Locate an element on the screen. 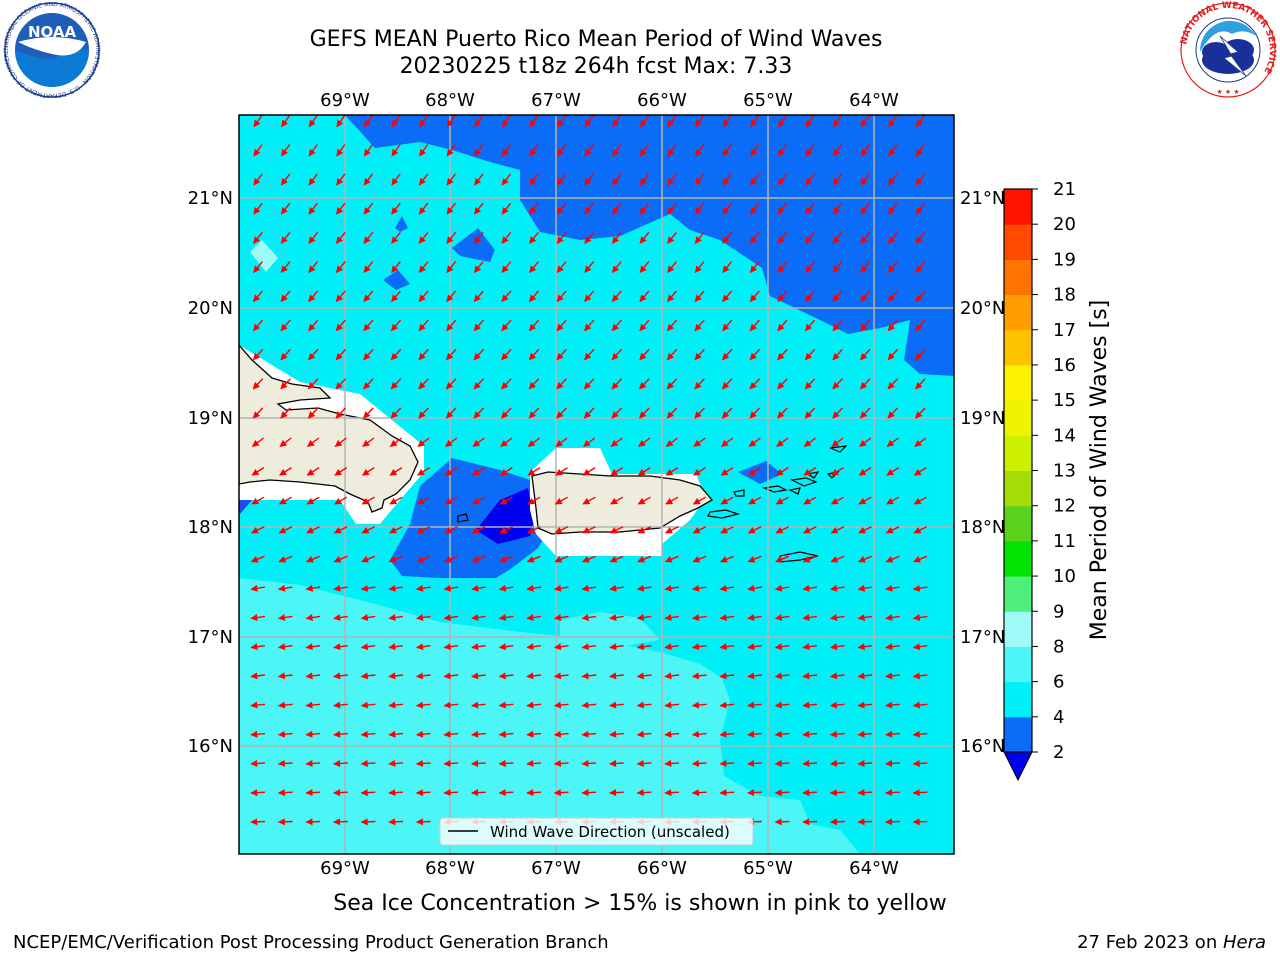  colorbar-tick: 19 is located at coordinates (1064, 259).